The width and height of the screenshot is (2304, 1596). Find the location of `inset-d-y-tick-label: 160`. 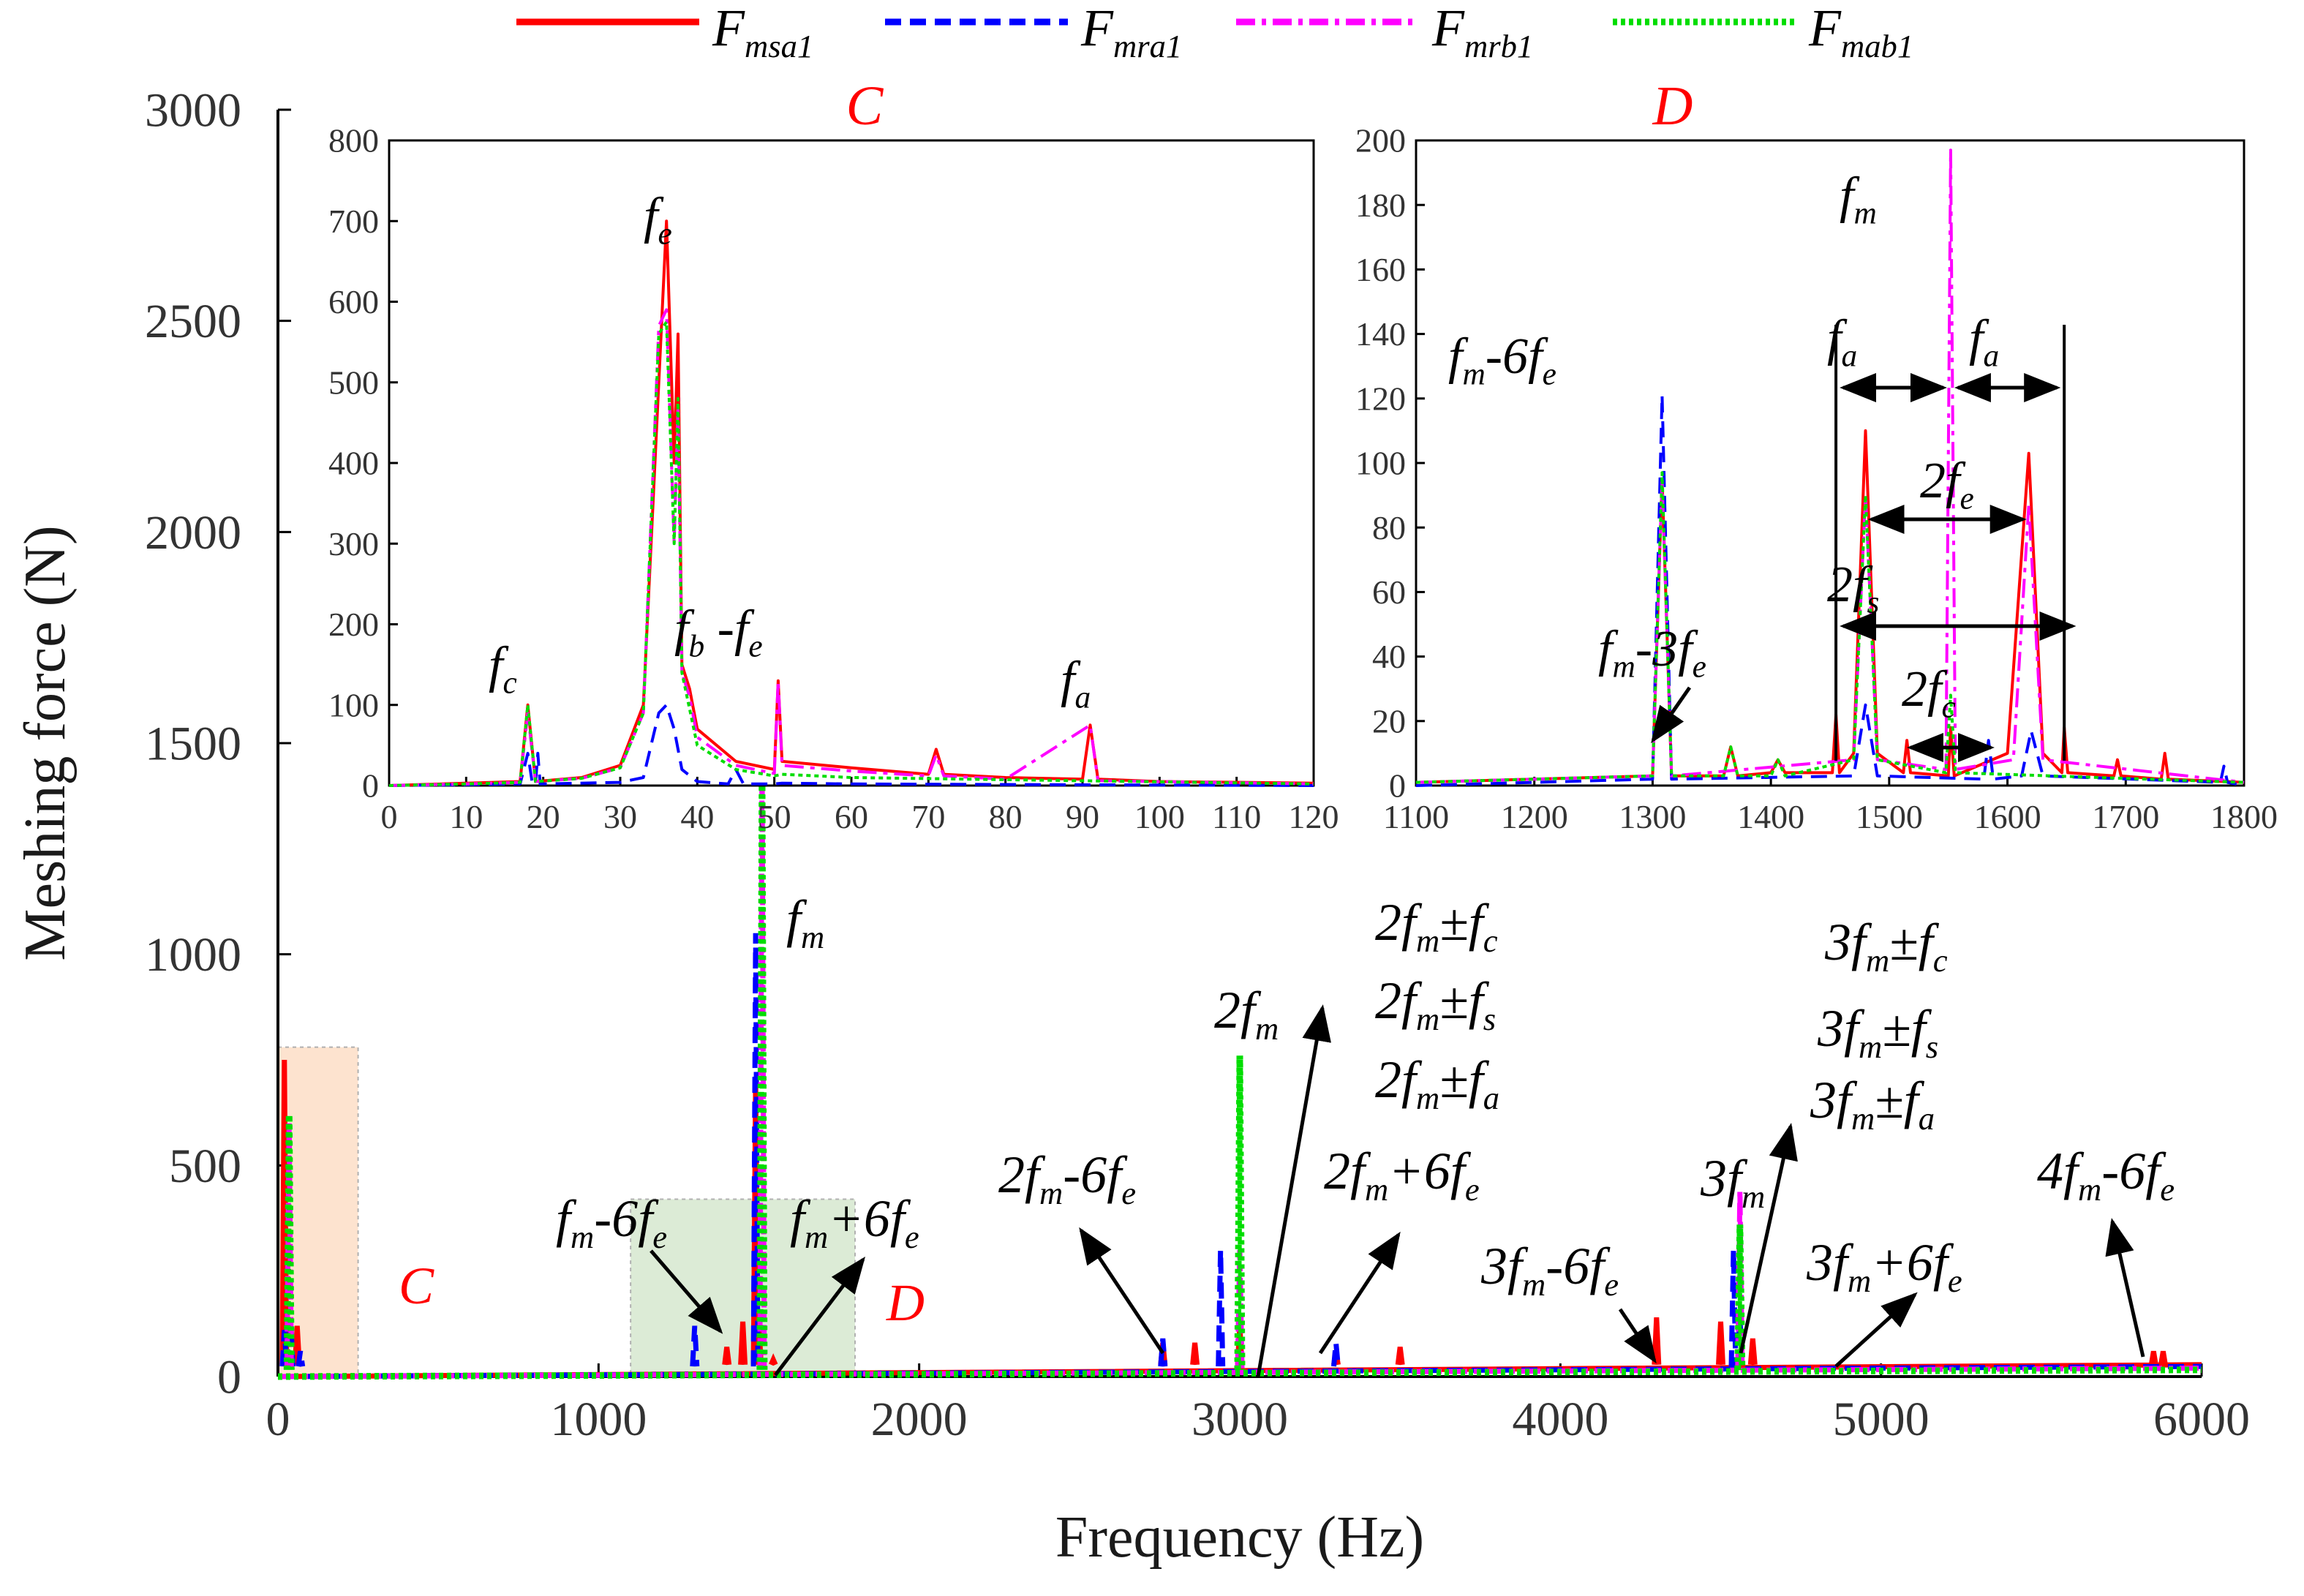

inset-d-y-tick-label: 160 is located at coordinates (1380, 269).